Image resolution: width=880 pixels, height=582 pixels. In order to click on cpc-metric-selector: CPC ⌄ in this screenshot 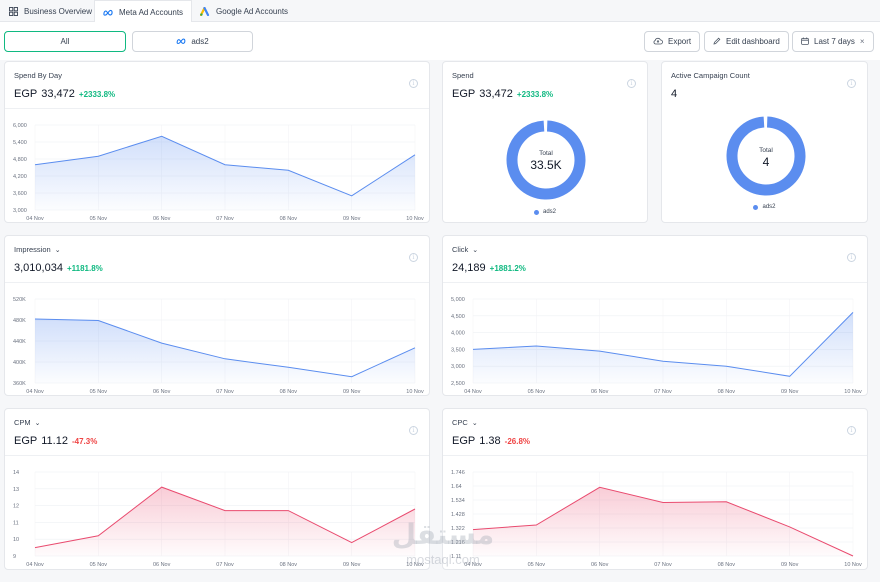, I will do `click(465, 422)`.